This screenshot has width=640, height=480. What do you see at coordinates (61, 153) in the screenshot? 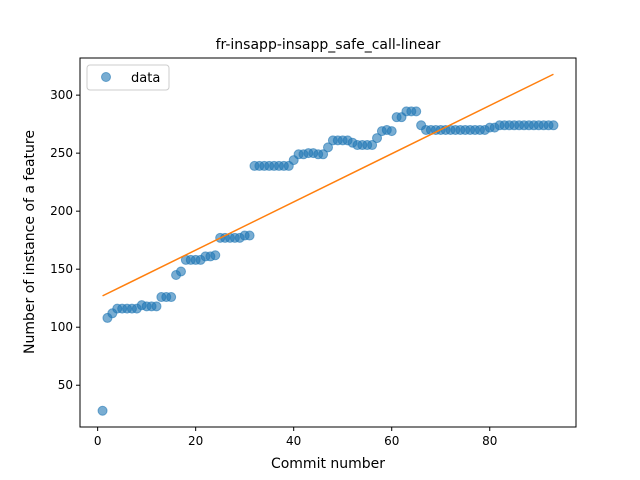
I see `y-tick-label: 250` at bounding box center [61, 153].